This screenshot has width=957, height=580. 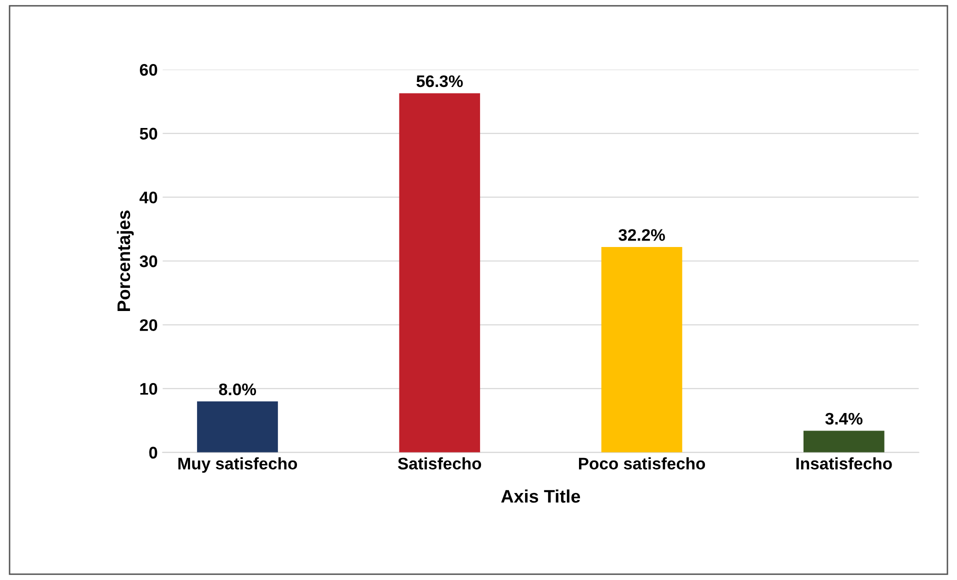 I want to click on x-tick-label: Satisfecho, so click(x=440, y=463).